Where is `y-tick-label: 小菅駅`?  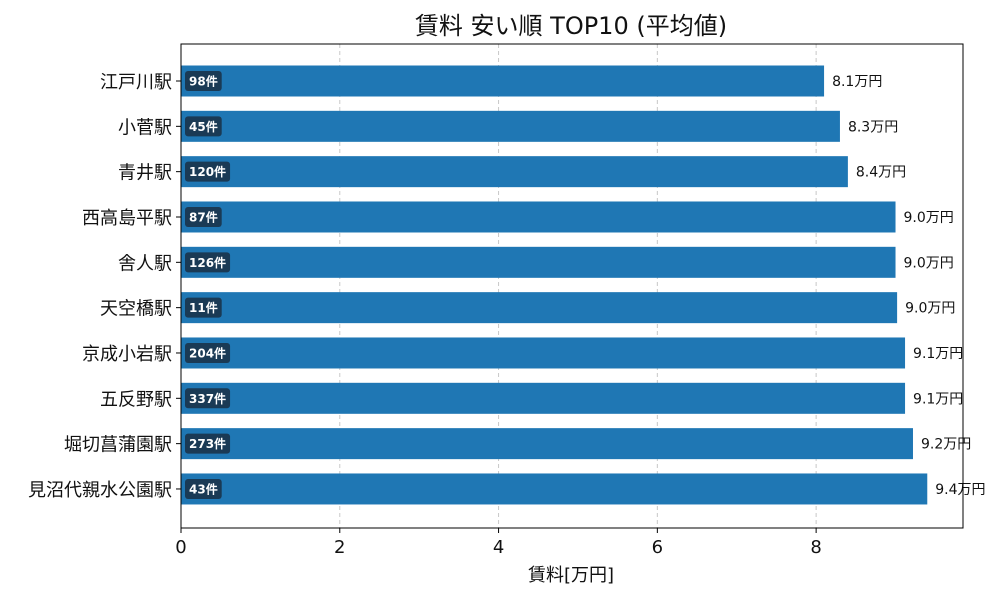
y-tick-label: 小菅駅 is located at coordinates (145, 127).